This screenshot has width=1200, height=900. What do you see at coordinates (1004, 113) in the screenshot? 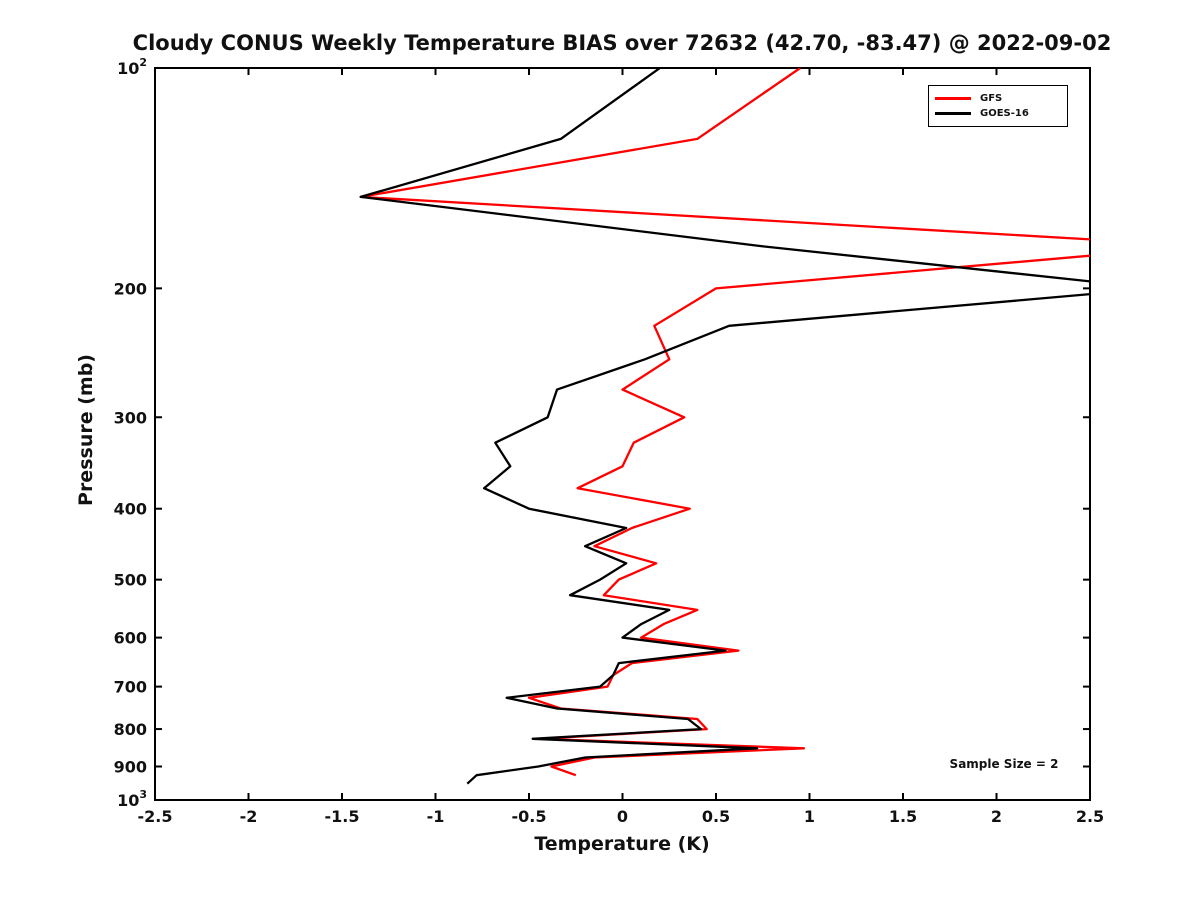
I see `legend-label: GOES-16` at bounding box center [1004, 113].